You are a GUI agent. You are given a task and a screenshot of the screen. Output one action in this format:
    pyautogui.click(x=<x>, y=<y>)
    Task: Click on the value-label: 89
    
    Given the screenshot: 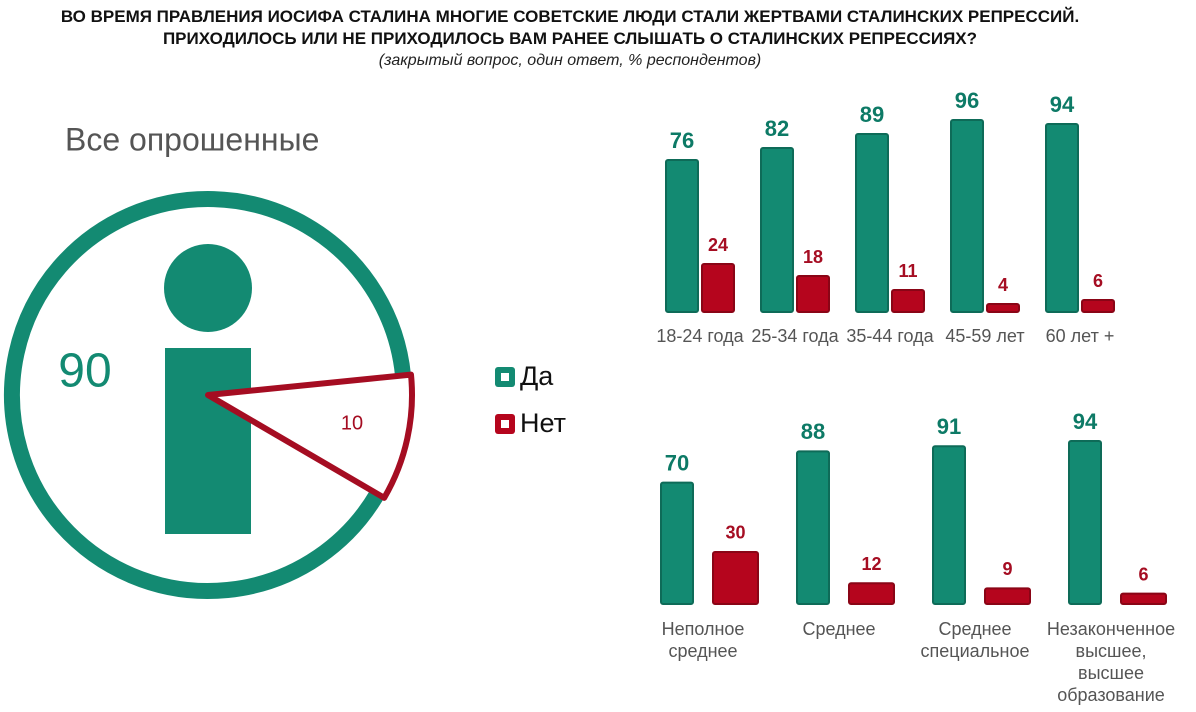 What is the action you would take?
    pyautogui.click(x=872, y=114)
    